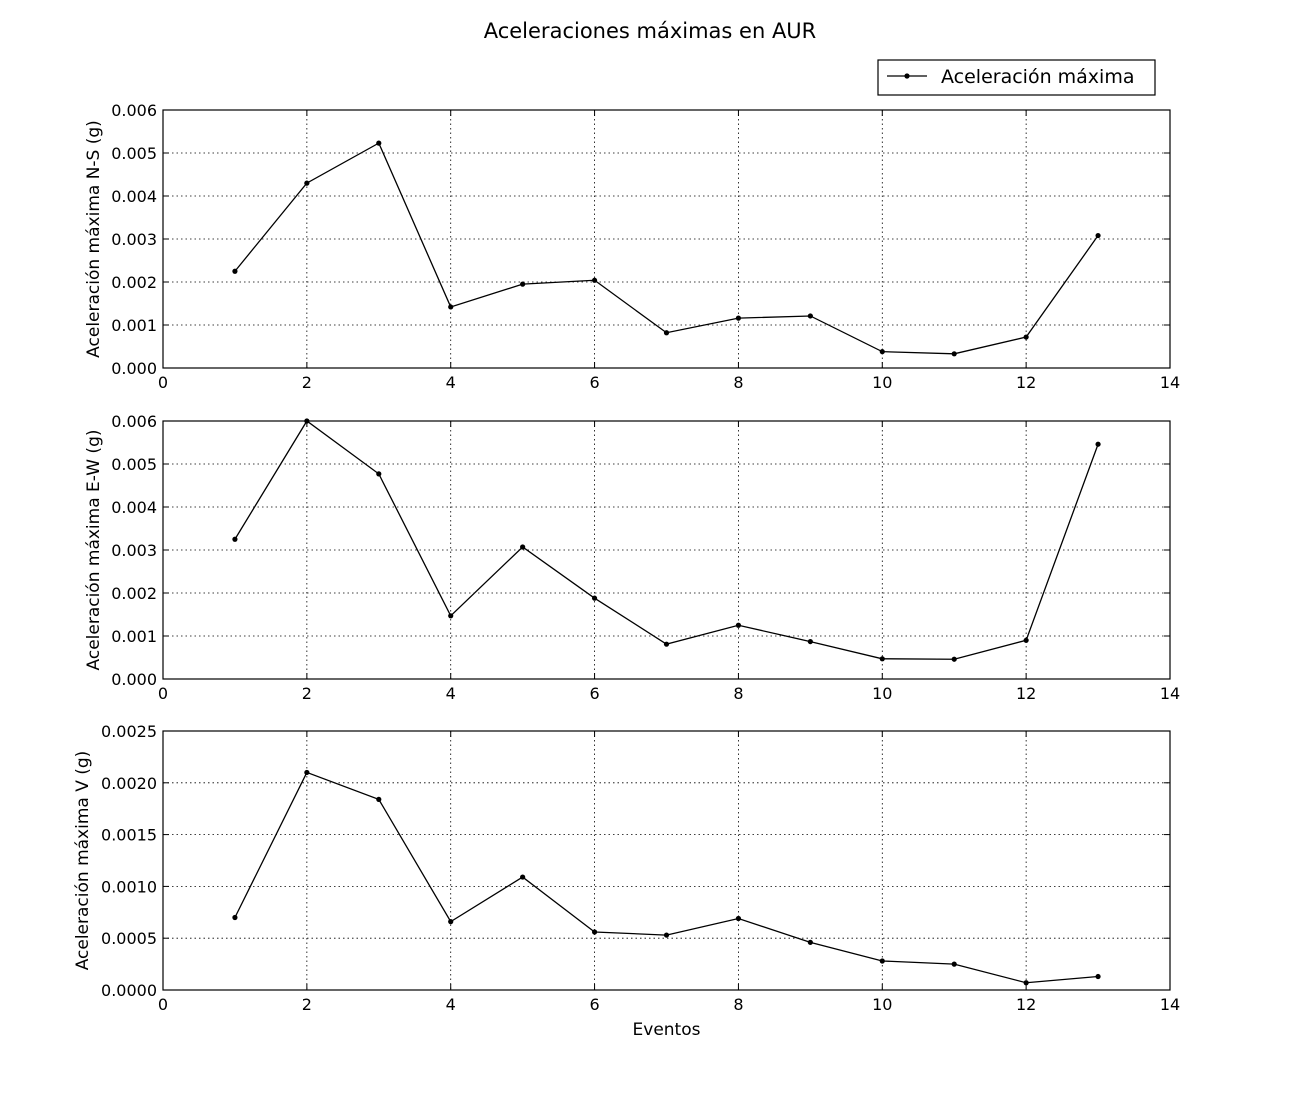  What do you see at coordinates (129, 731) in the screenshot?
I see `y-tick-label: 0.0025` at bounding box center [129, 731].